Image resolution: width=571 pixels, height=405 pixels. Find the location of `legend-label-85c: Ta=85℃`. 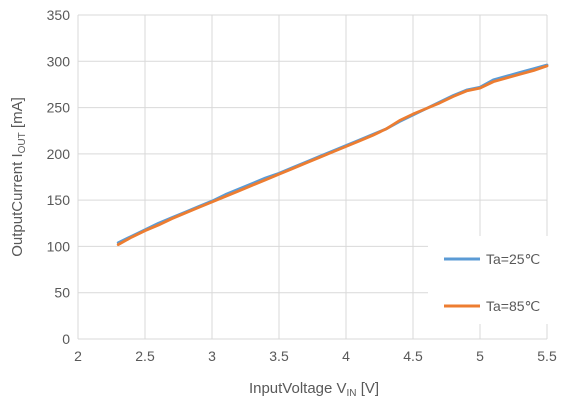

legend-label-85c: Ta=85℃ is located at coordinates (513, 306).